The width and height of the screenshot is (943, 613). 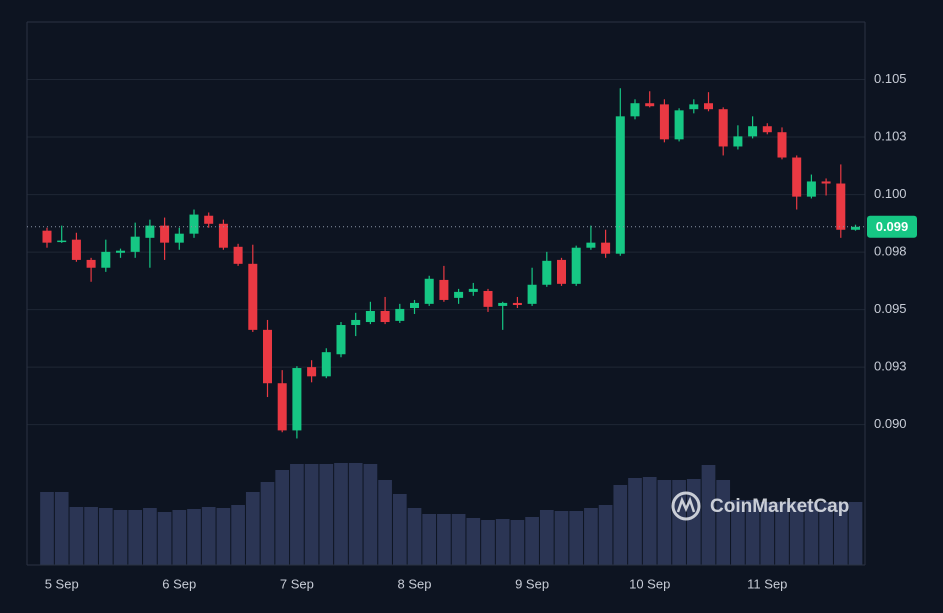 I want to click on last-price-label: 0.099, so click(x=892, y=226).